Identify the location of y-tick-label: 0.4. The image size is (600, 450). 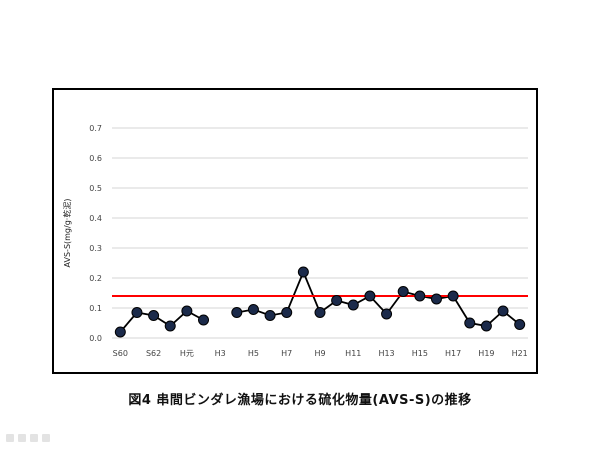
(95, 218).